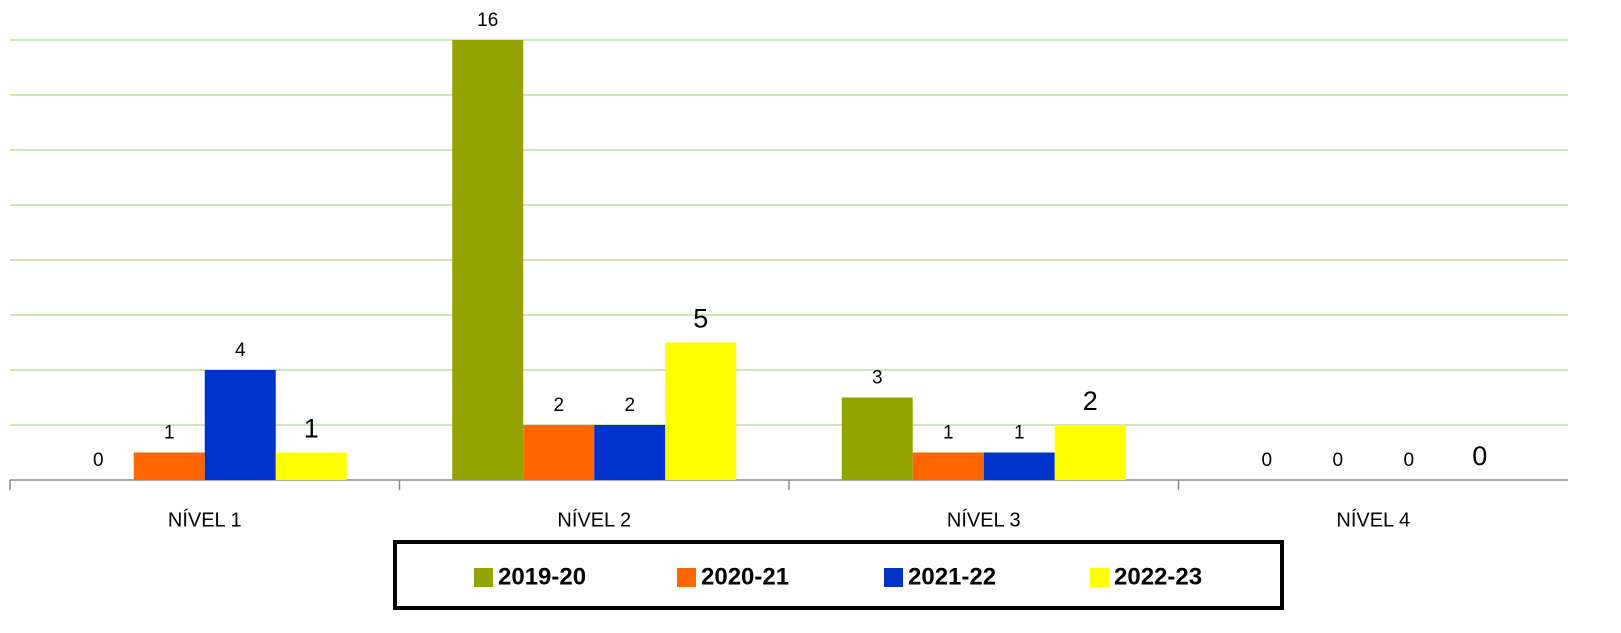 The height and width of the screenshot is (633, 1621). I want to click on x-tick-label: NÍVEL 2, so click(594, 519).